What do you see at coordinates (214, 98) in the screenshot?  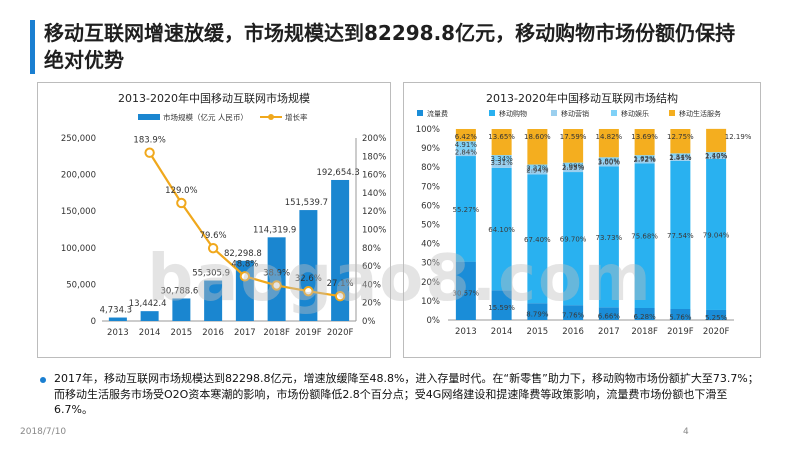 I see `market-size-chart-title: 2013-2020年中国移动互联网市场规模` at bounding box center [214, 98].